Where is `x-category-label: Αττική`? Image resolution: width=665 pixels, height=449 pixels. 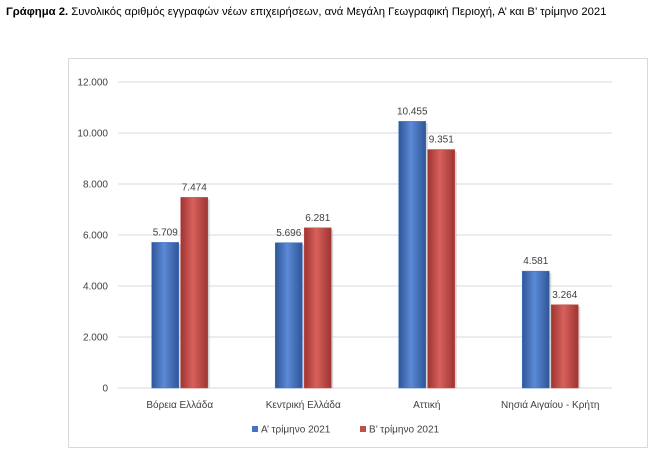
x-category-label: Αττική is located at coordinates (426, 405).